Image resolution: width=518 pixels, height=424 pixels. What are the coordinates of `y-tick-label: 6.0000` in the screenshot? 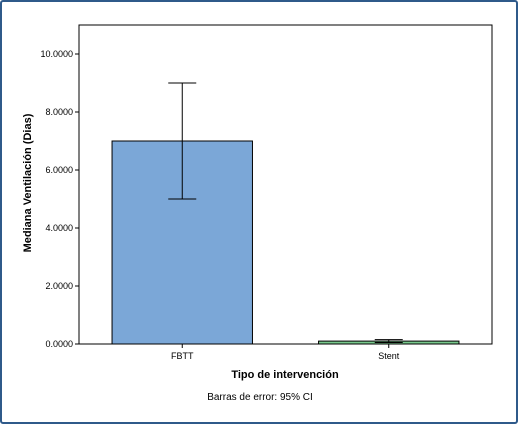 It's located at (59, 170).